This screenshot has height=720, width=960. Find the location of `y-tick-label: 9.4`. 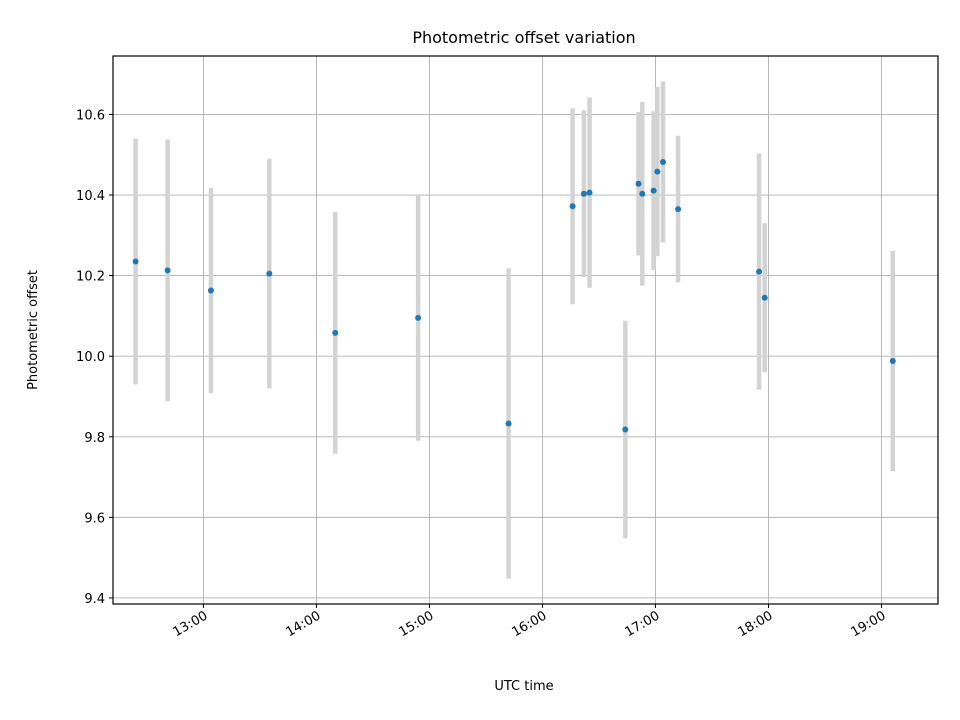

y-tick-label: 9.4 is located at coordinates (94, 599).